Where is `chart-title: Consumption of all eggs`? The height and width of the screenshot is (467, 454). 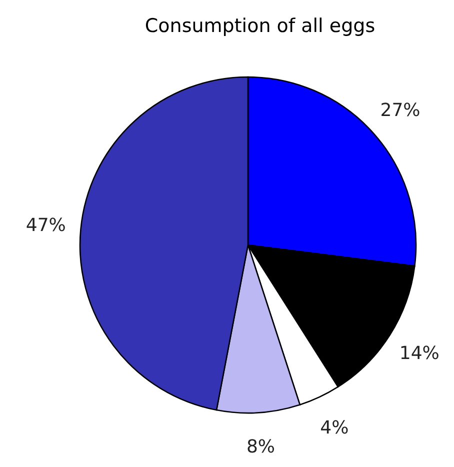 chart-title: Consumption of all eggs is located at coordinates (260, 26).